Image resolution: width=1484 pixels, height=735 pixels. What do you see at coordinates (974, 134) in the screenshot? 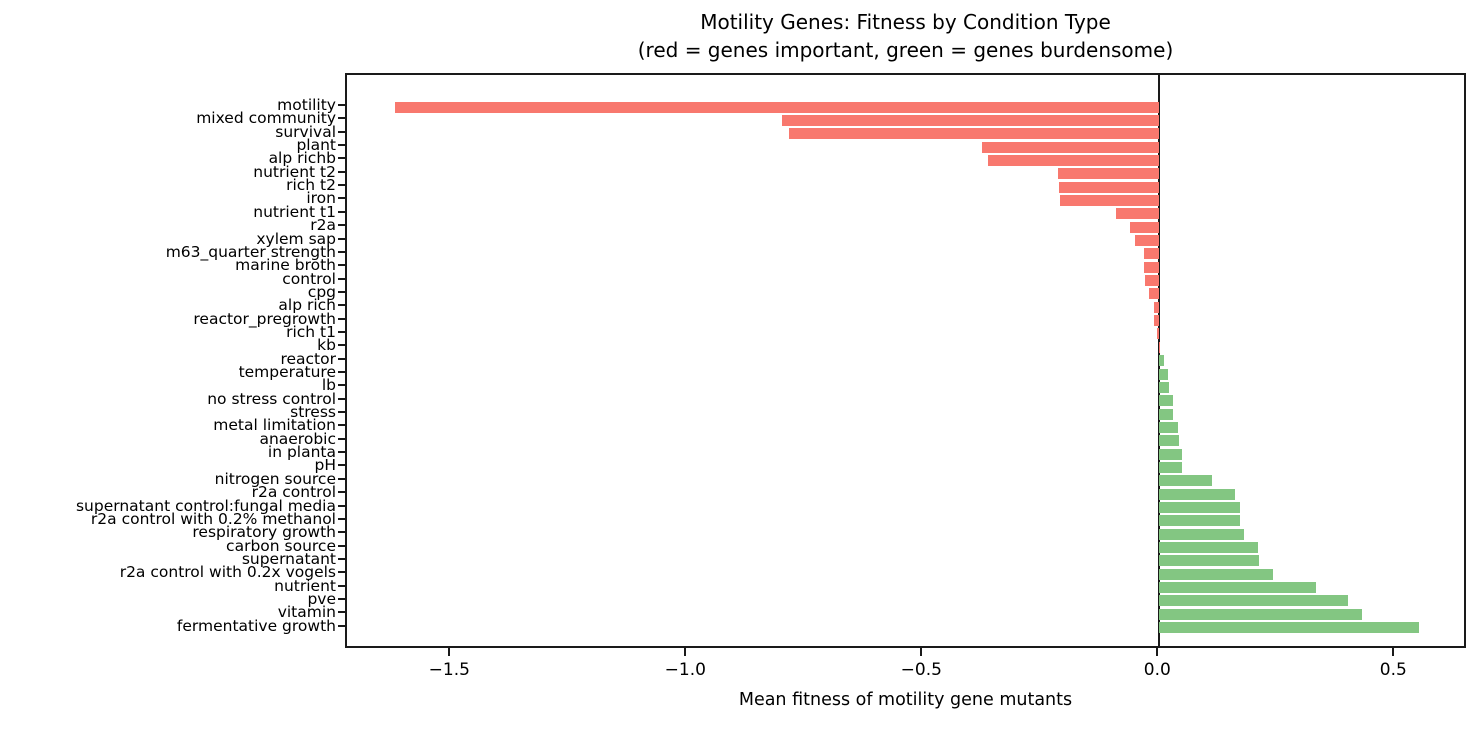
I see `bar-survival` at bounding box center [974, 134].